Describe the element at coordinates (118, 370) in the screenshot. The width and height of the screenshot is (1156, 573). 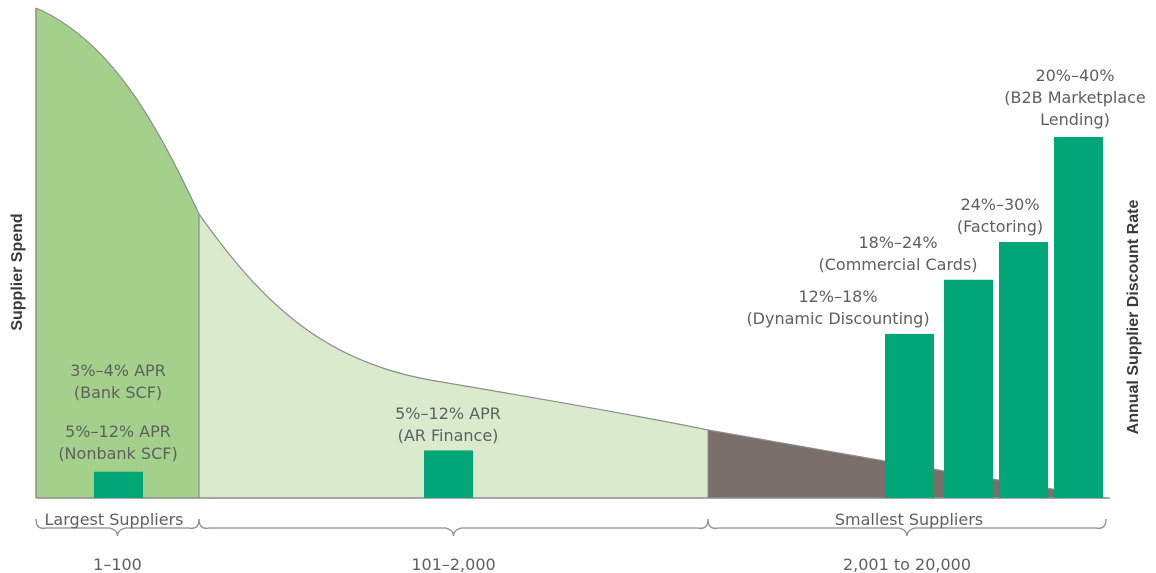
I see `extra-label-1-line-1: 3%–4% APR` at that location.